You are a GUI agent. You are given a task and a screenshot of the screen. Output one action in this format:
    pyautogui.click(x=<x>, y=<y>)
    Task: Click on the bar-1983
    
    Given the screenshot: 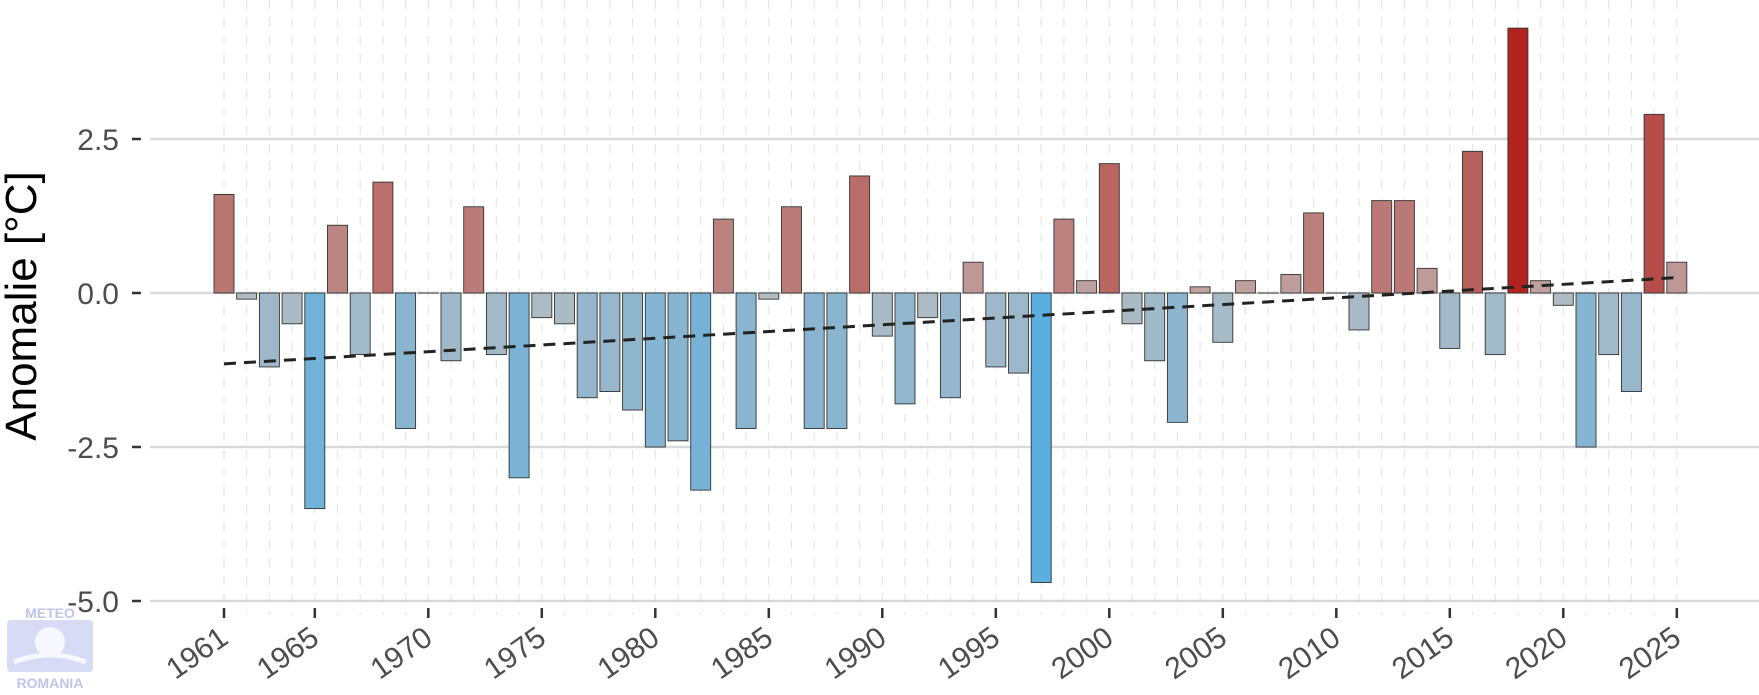 What is the action you would take?
    pyautogui.click(x=723, y=256)
    